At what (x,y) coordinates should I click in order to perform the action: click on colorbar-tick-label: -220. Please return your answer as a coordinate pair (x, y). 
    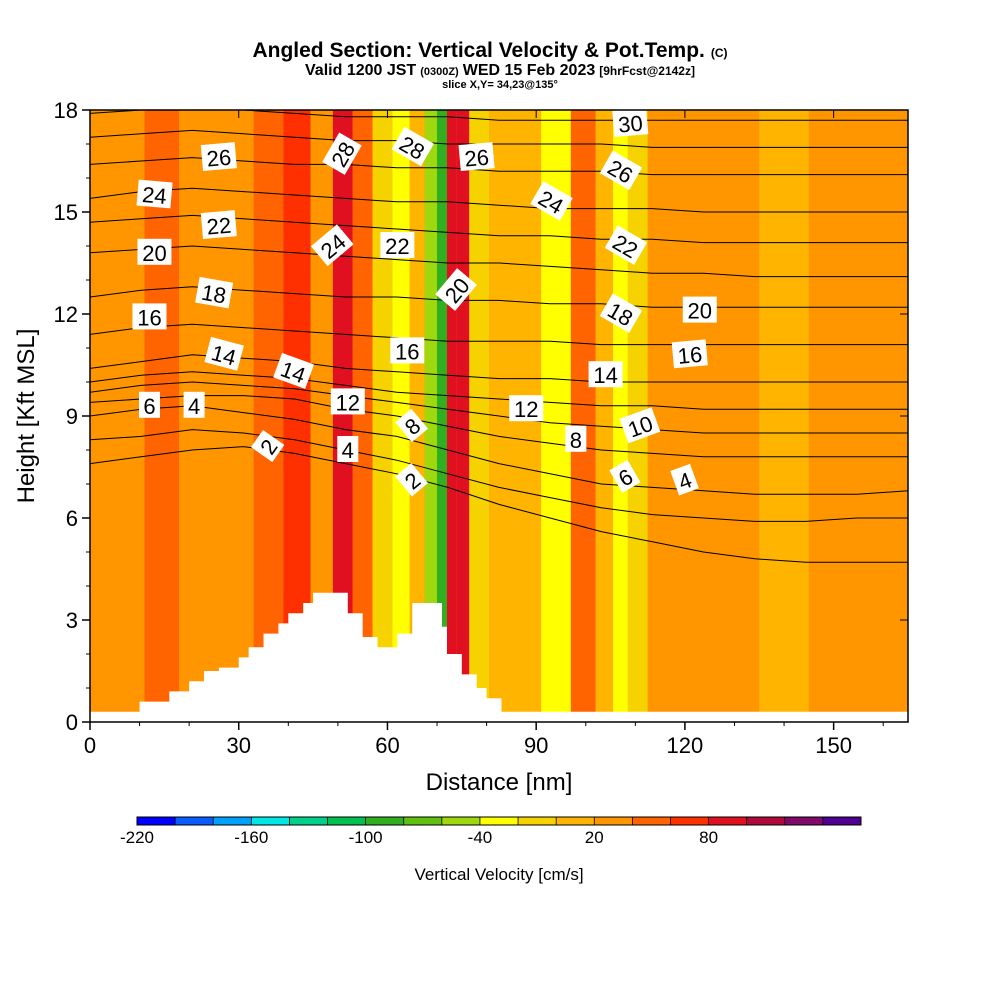
    Looking at the image, I should click on (137, 837).